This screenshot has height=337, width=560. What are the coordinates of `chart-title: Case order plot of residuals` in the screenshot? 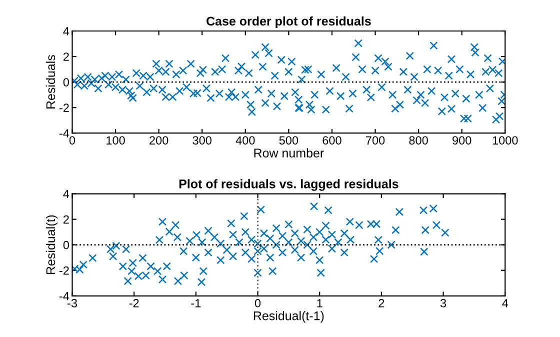 It's located at (288, 22).